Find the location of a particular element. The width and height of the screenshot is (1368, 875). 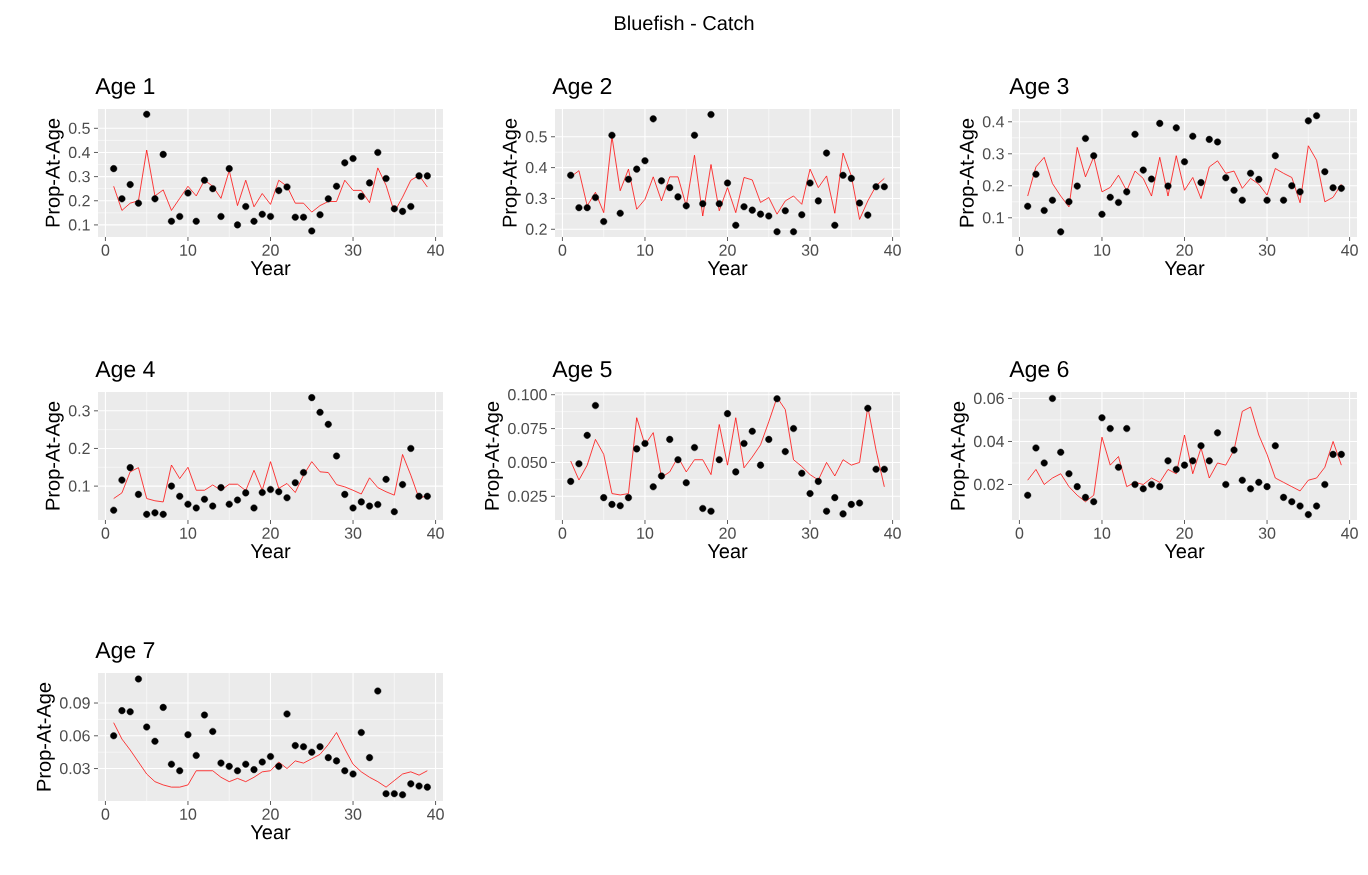

y-tick-label: 0.4 is located at coordinates (79, 152).